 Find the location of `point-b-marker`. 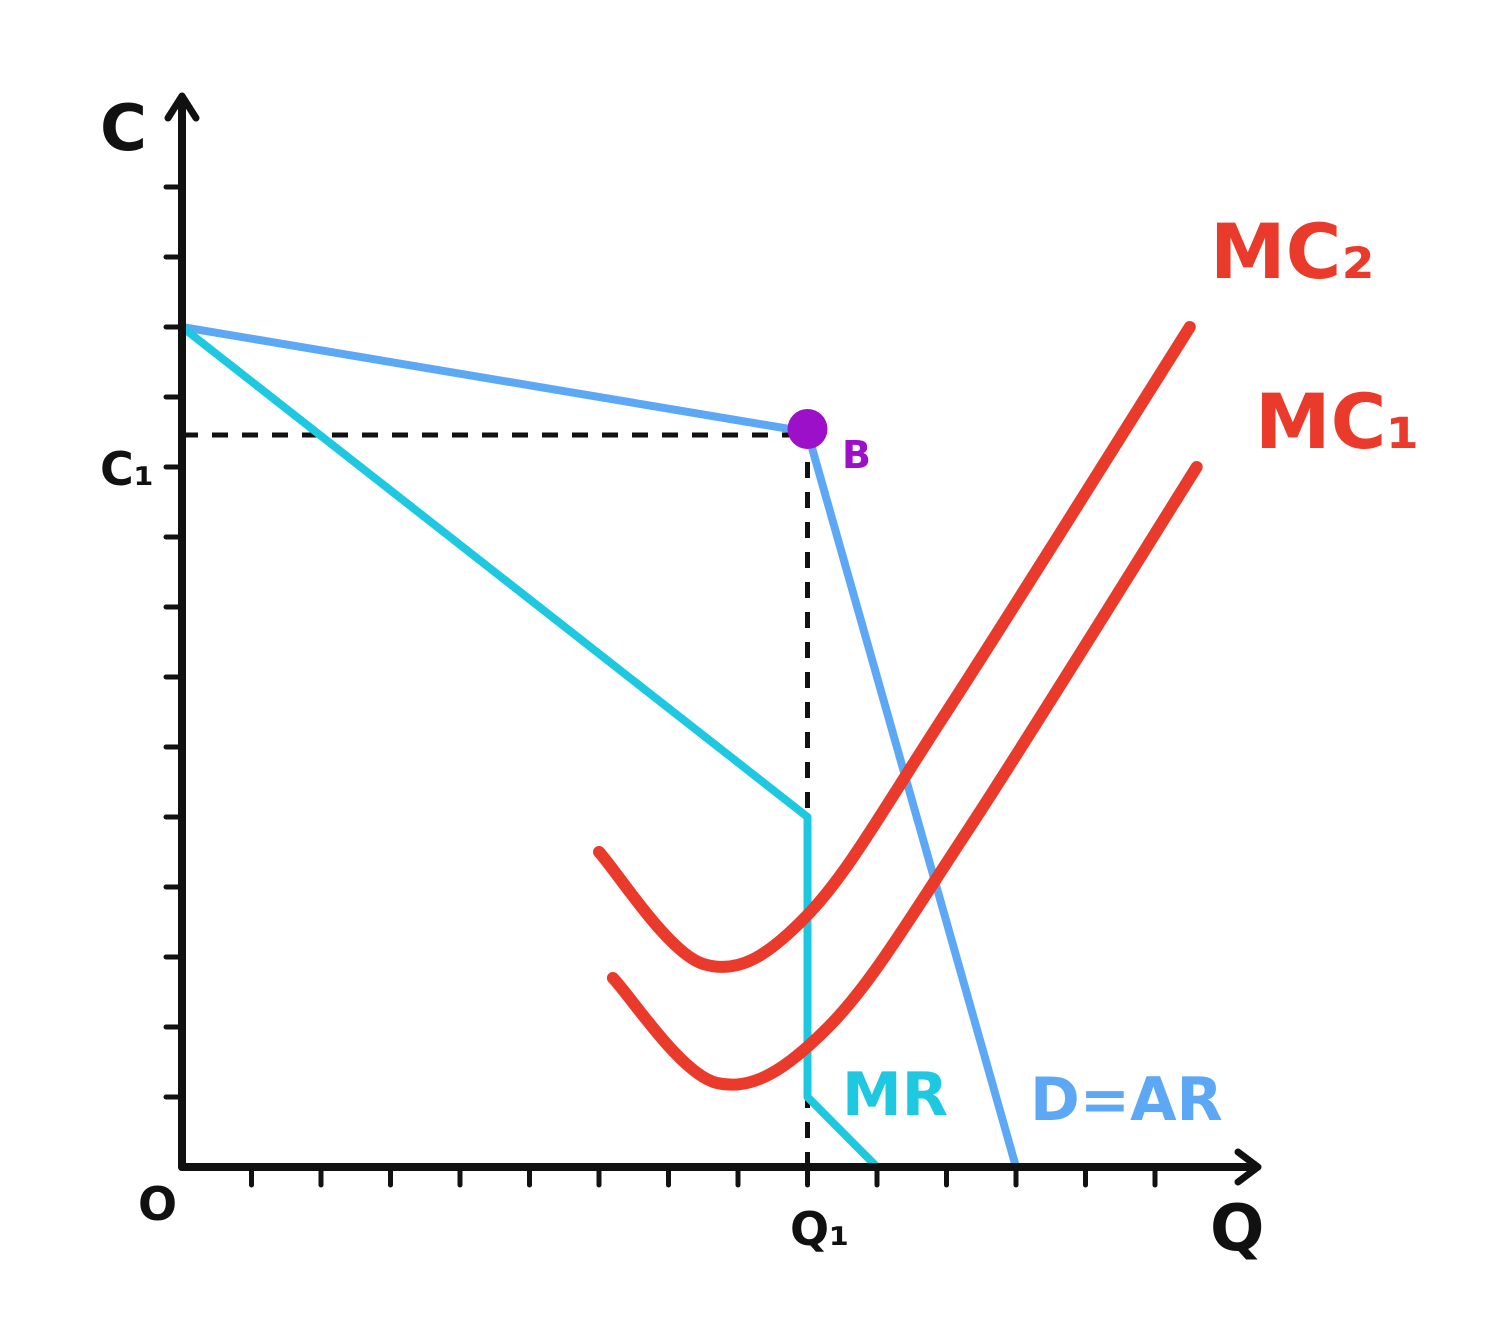

point-b-marker is located at coordinates (807, 429).